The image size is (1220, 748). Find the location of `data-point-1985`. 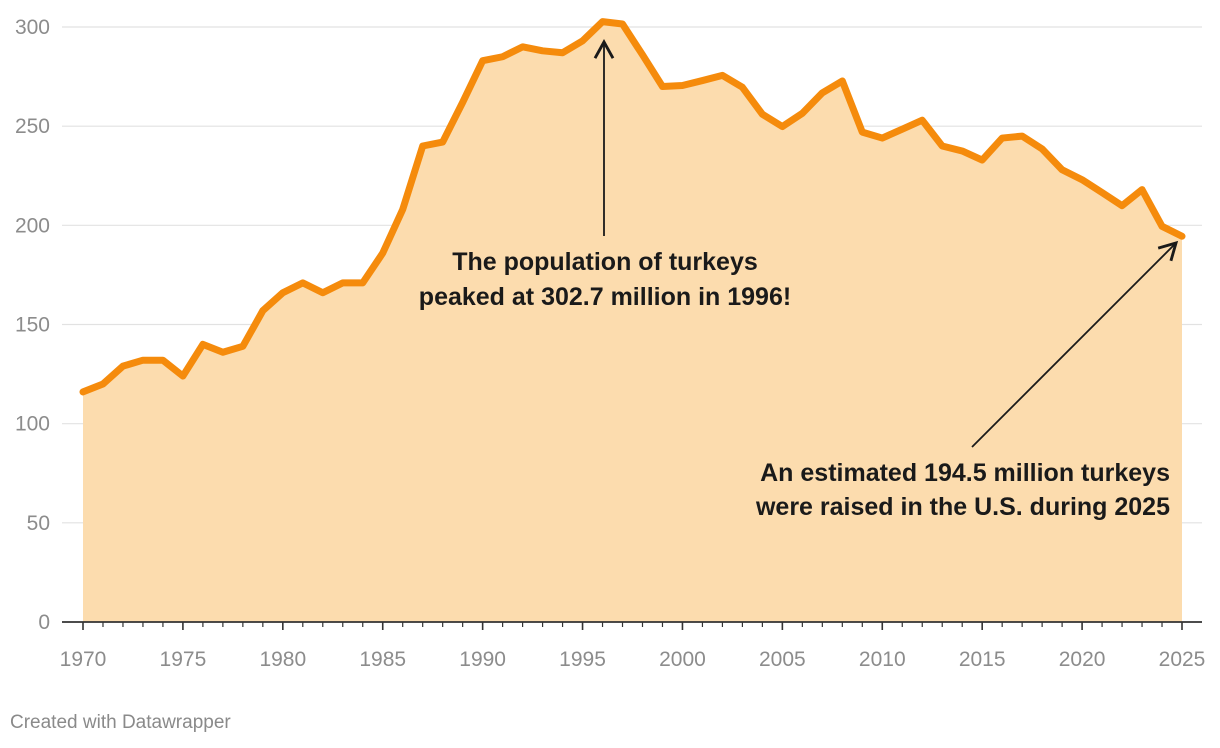

data-point-1985 is located at coordinates (382, 253).